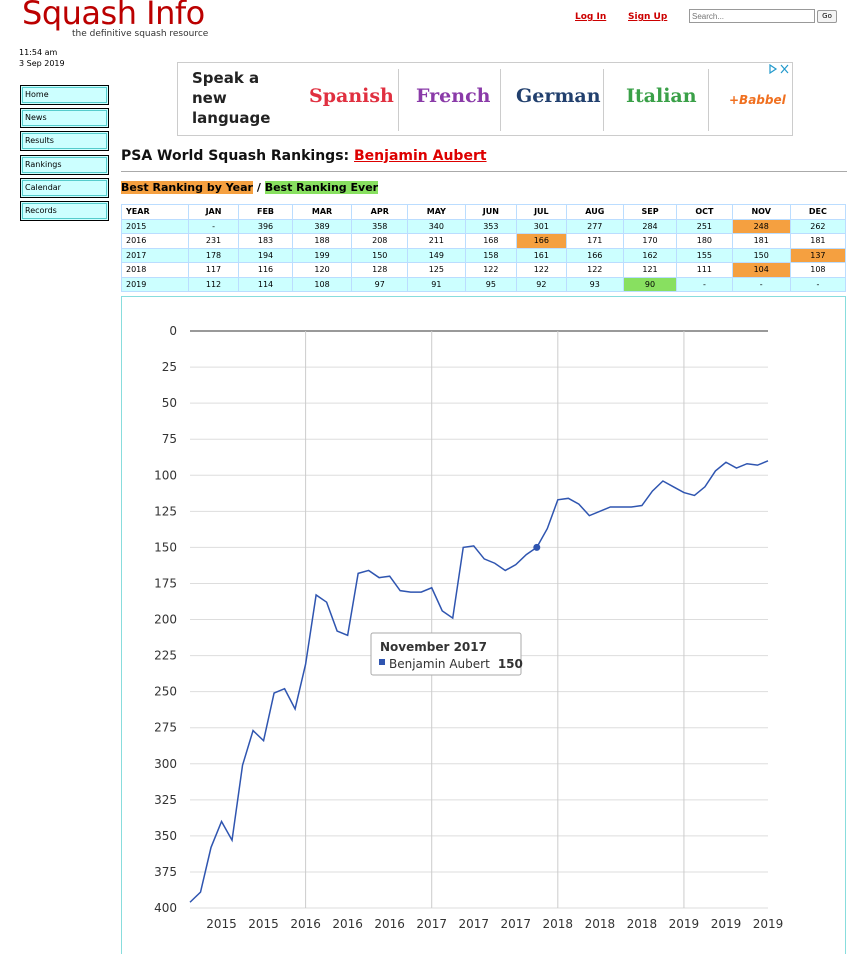 This screenshot has height=954, width=847. What do you see at coordinates (491, 226) in the screenshot?
I see `rank-cell: 353` at bounding box center [491, 226].